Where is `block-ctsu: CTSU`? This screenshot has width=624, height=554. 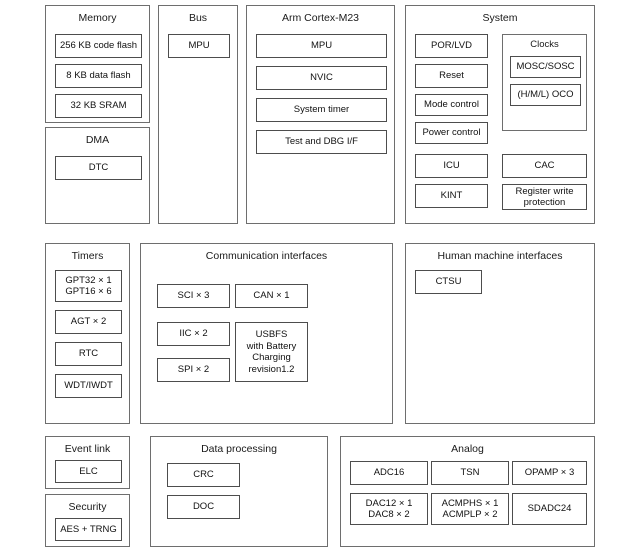
block-ctsu: CTSU is located at coordinates (448, 282).